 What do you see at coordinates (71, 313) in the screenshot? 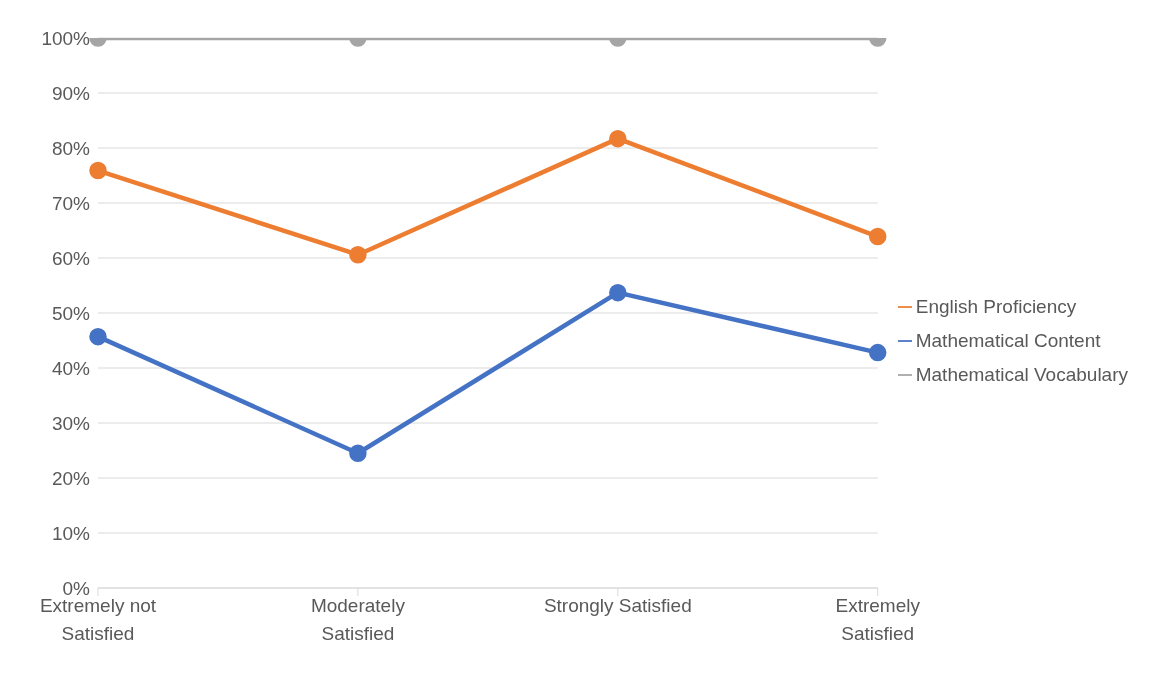
I see `y-tick-label: 50%` at bounding box center [71, 313].